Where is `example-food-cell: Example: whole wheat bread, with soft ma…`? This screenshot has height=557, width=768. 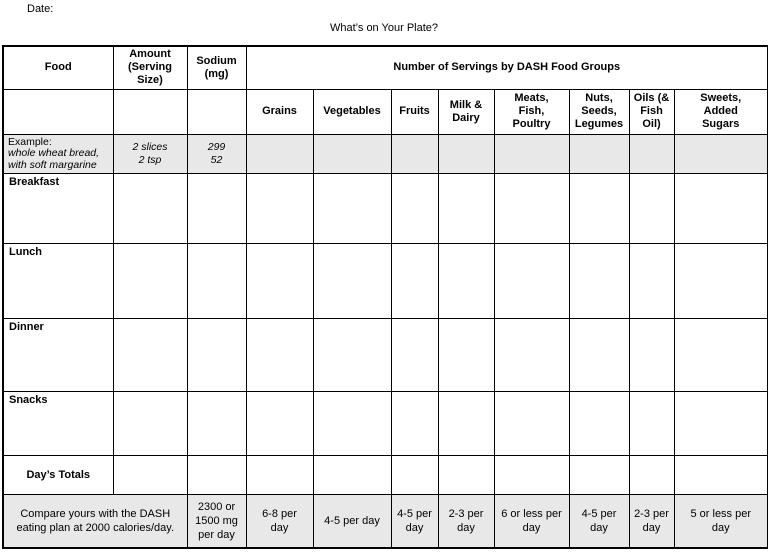
example-food-cell: Example: whole wheat bread, with soft ma… is located at coordinates (58, 154).